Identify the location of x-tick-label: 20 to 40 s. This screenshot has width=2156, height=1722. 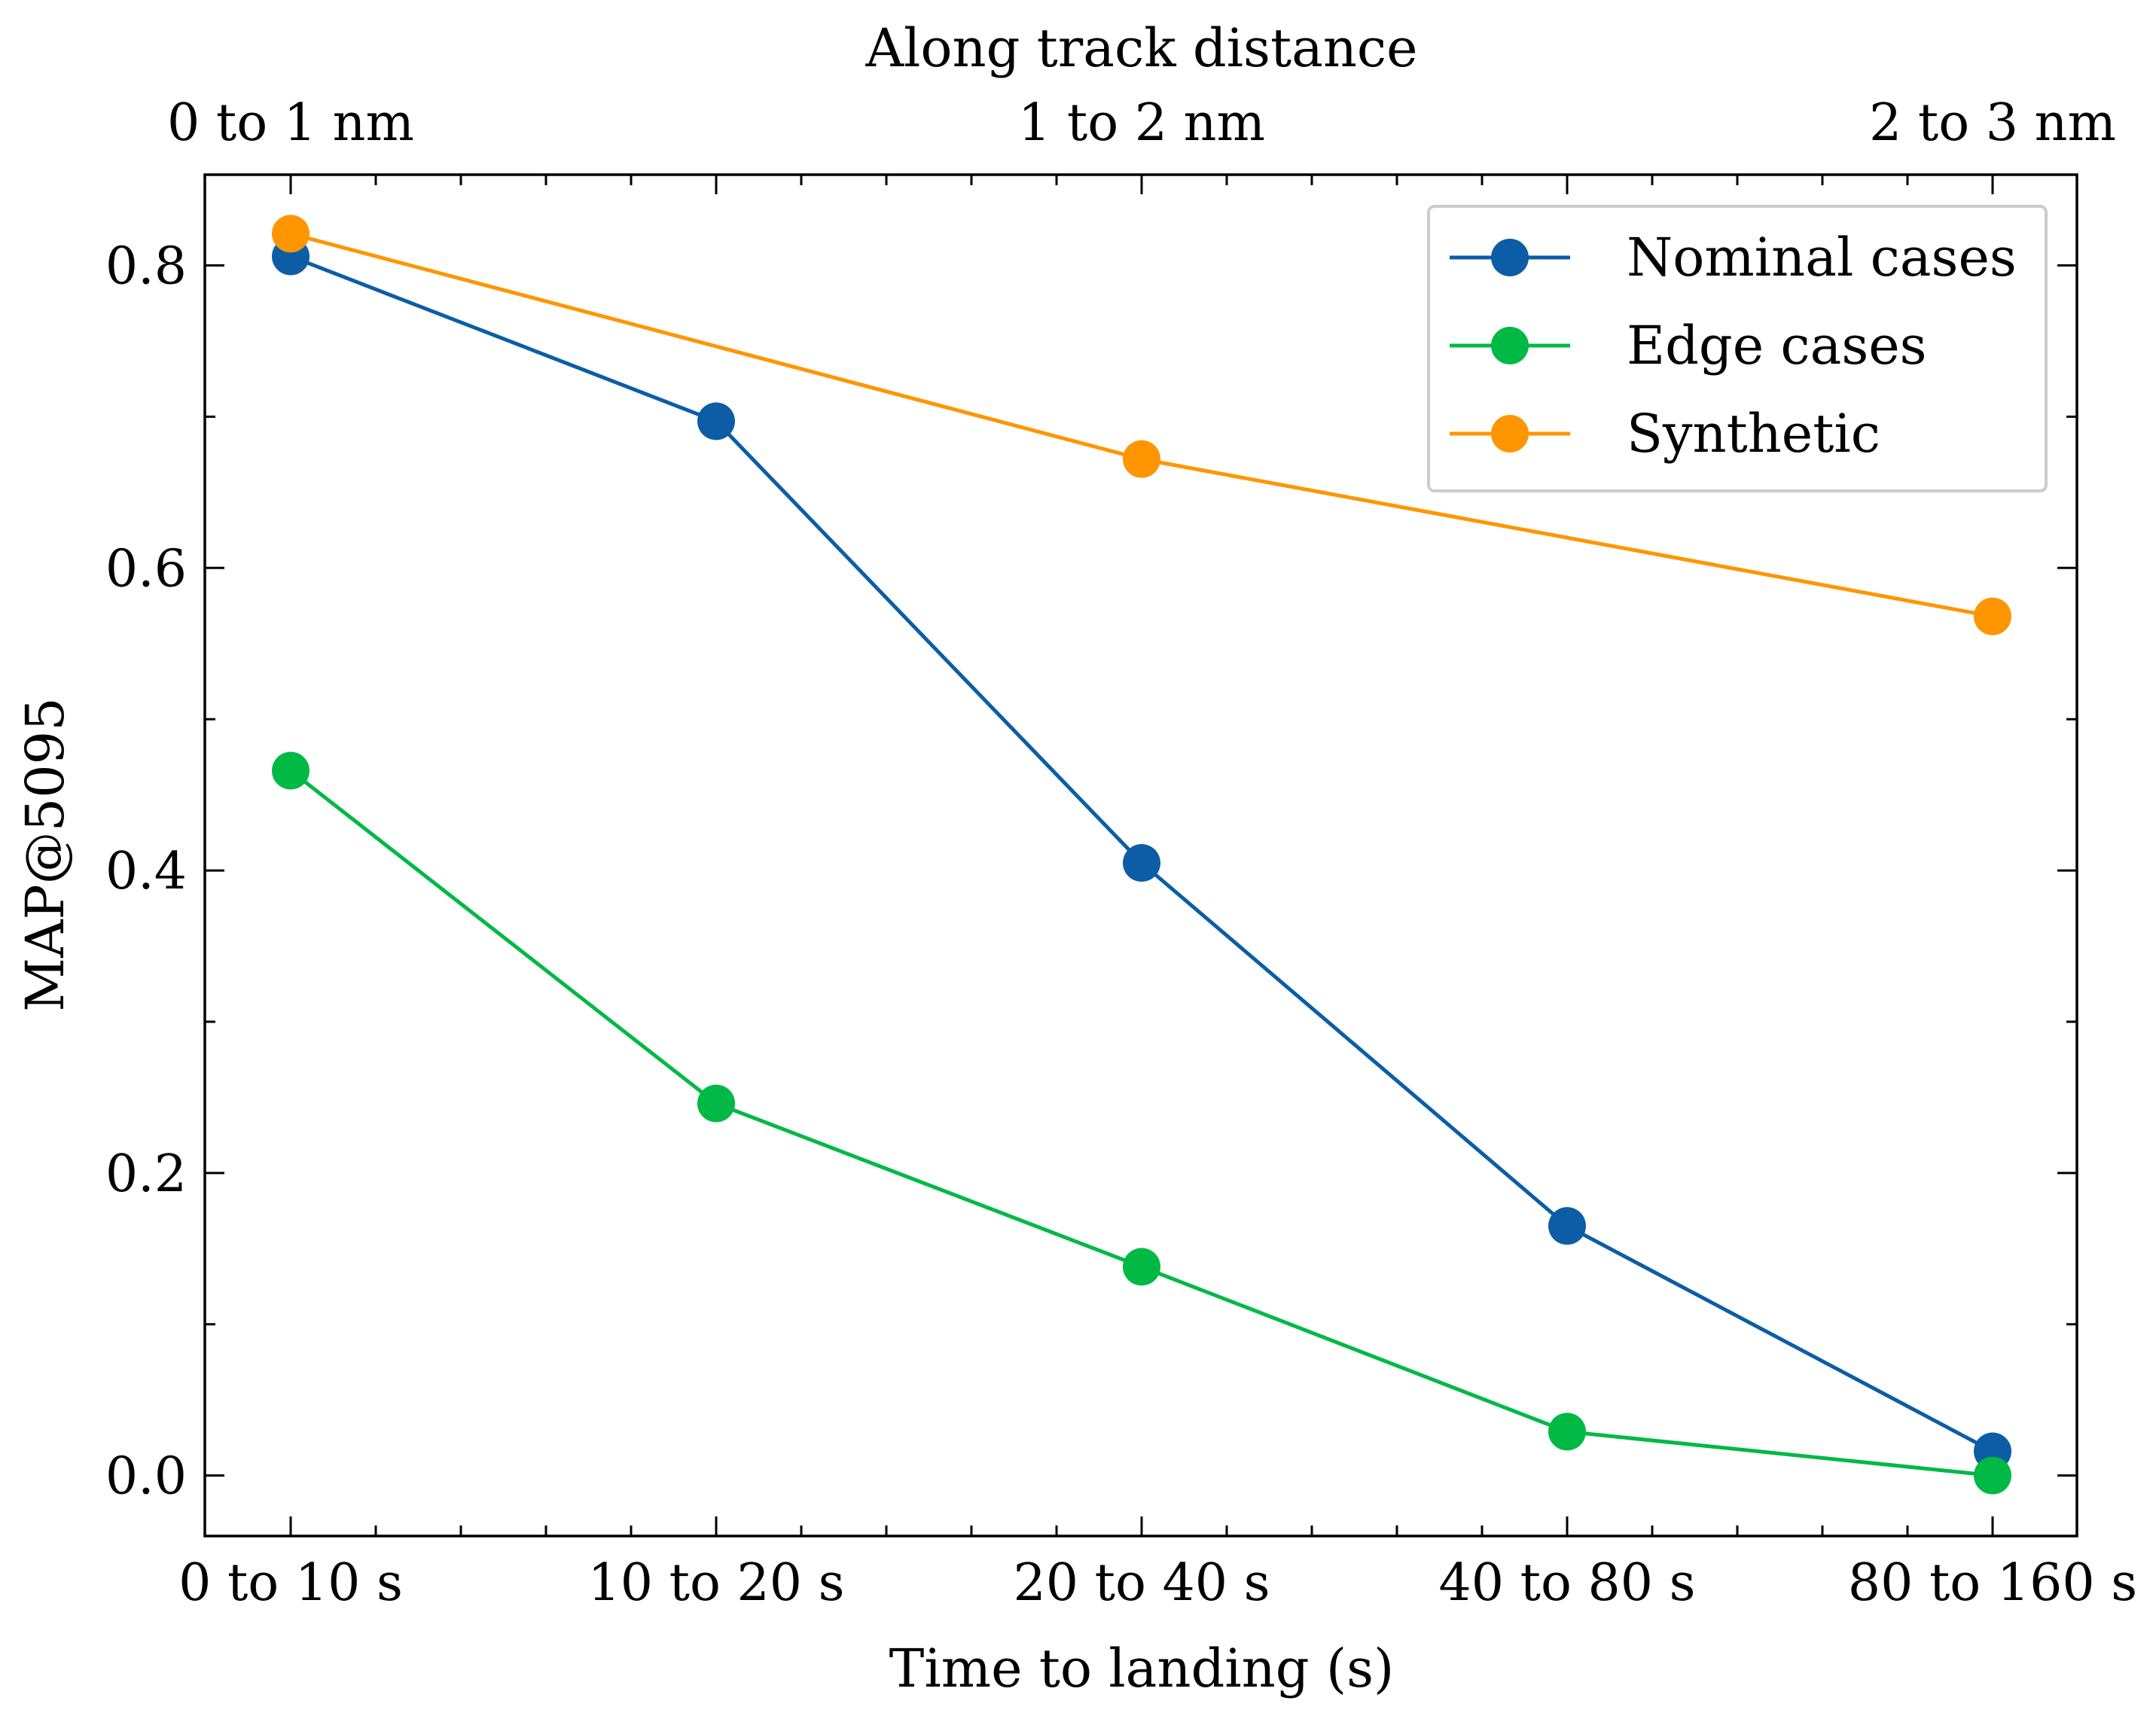
(1141, 1583).